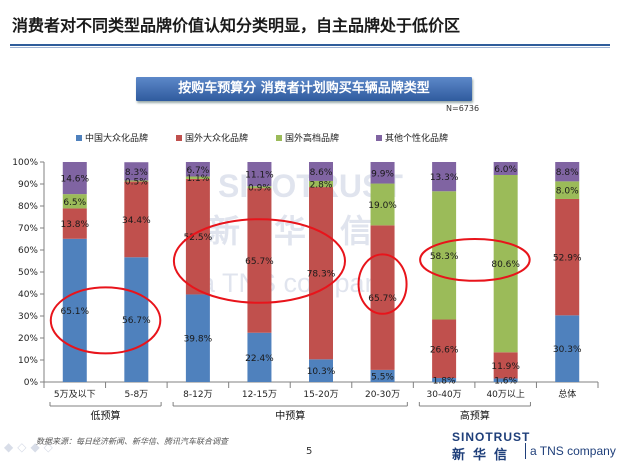 The height and width of the screenshot is (465, 620). Describe the element at coordinates (491, 437) in the screenshot. I see `logo-text-en: SINOTRUST` at that location.